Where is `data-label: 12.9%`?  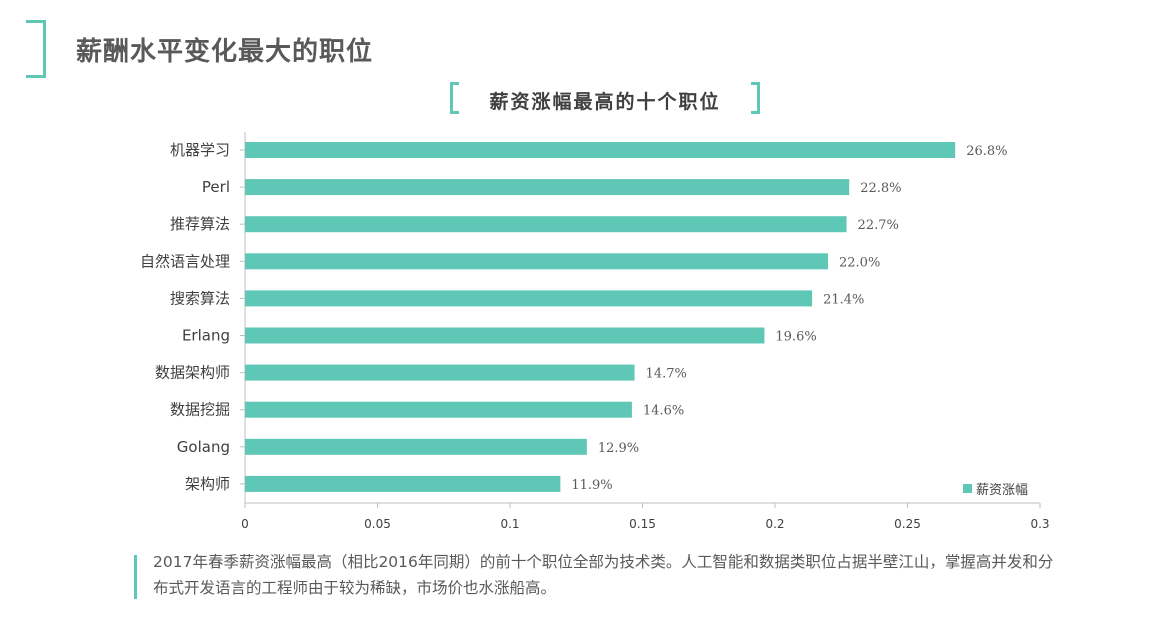 data-label: 12.9% is located at coordinates (618, 448).